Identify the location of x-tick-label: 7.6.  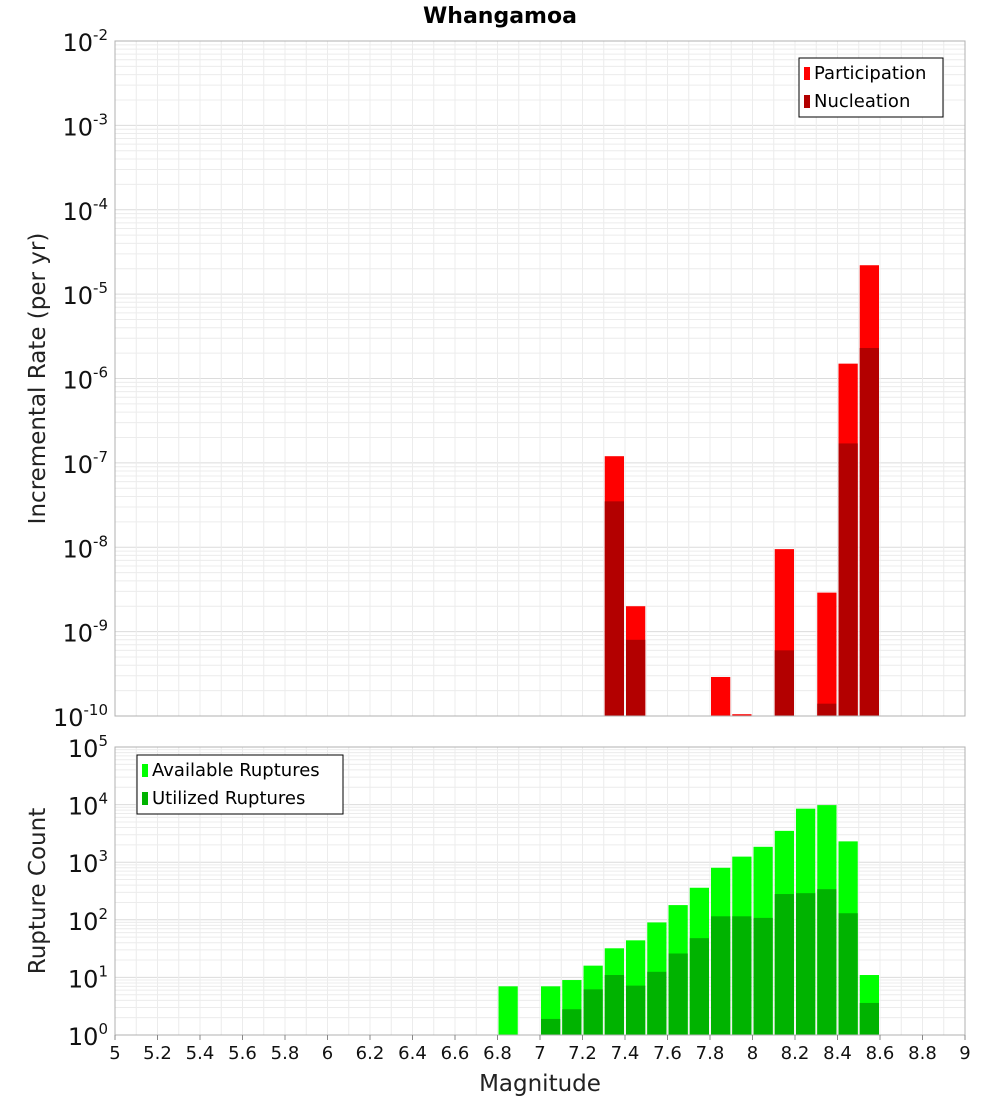
(667, 1053).